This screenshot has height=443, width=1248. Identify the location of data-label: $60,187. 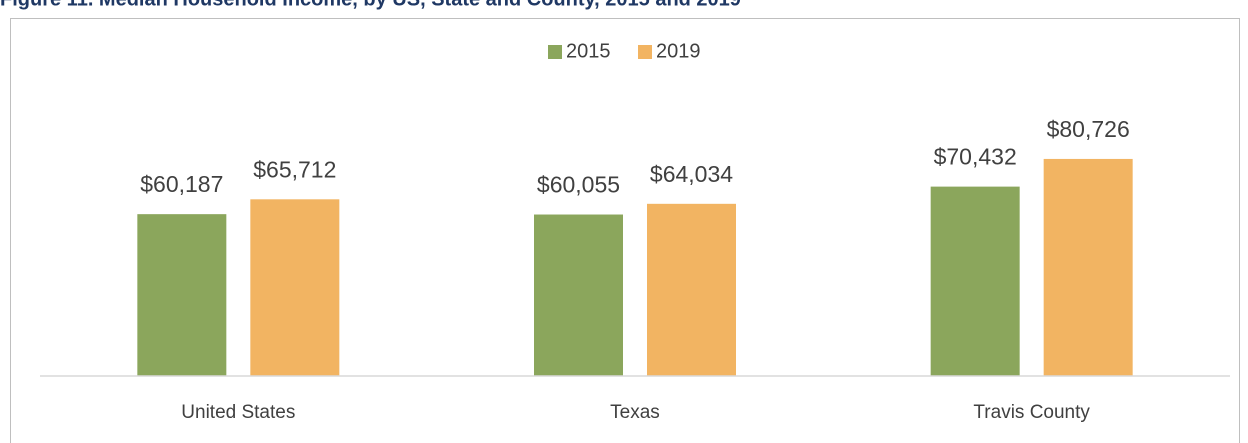
(181, 184).